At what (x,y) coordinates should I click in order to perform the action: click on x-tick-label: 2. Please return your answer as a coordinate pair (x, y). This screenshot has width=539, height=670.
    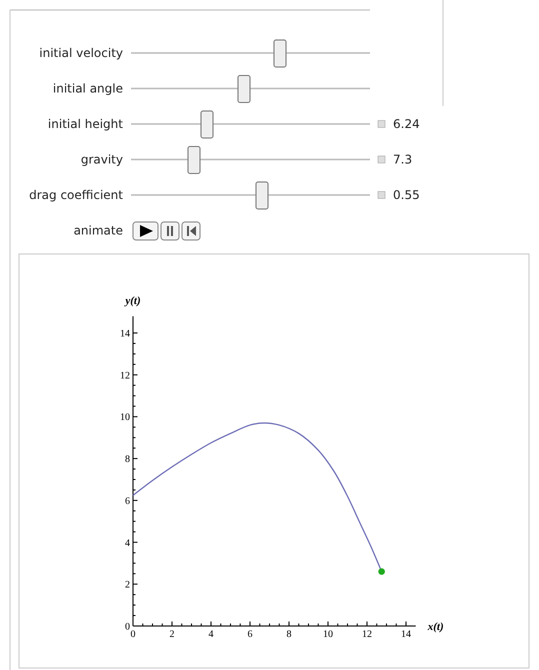
    Looking at the image, I should click on (172, 634).